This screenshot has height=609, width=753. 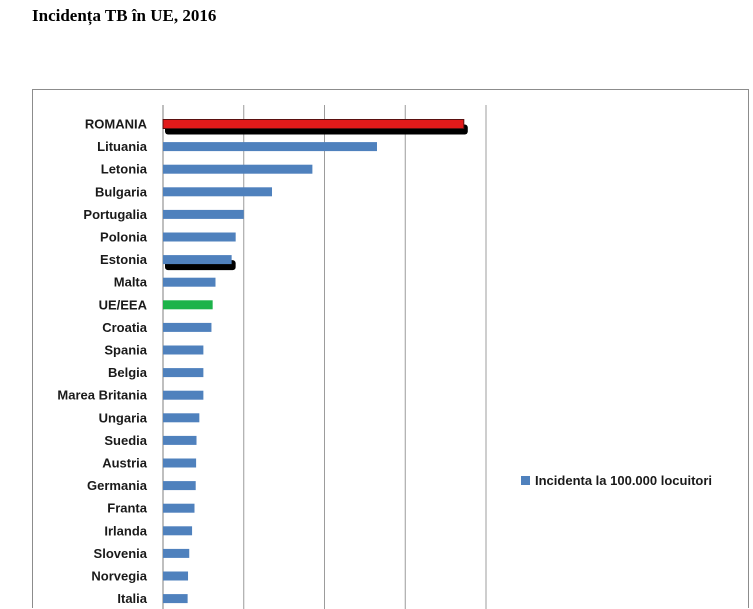 What do you see at coordinates (125, 440) in the screenshot?
I see `category-label: Suedia` at bounding box center [125, 440].